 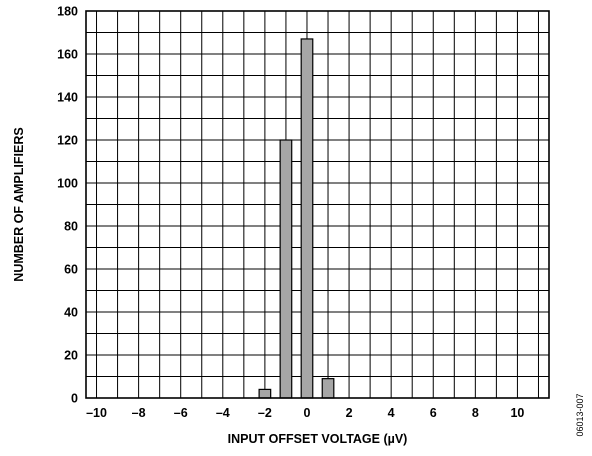 What do you see at coordinates (517, 413) in the screenshot?
I see `x-tick-label: 10` at bounding box center [517, 413].